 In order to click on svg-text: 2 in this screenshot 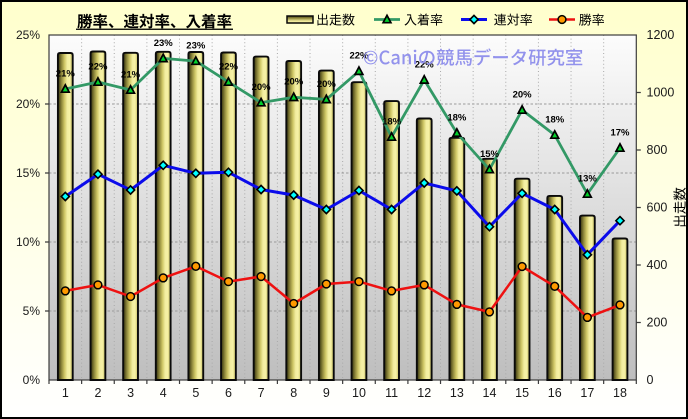, I will do `click(97, 393)`.